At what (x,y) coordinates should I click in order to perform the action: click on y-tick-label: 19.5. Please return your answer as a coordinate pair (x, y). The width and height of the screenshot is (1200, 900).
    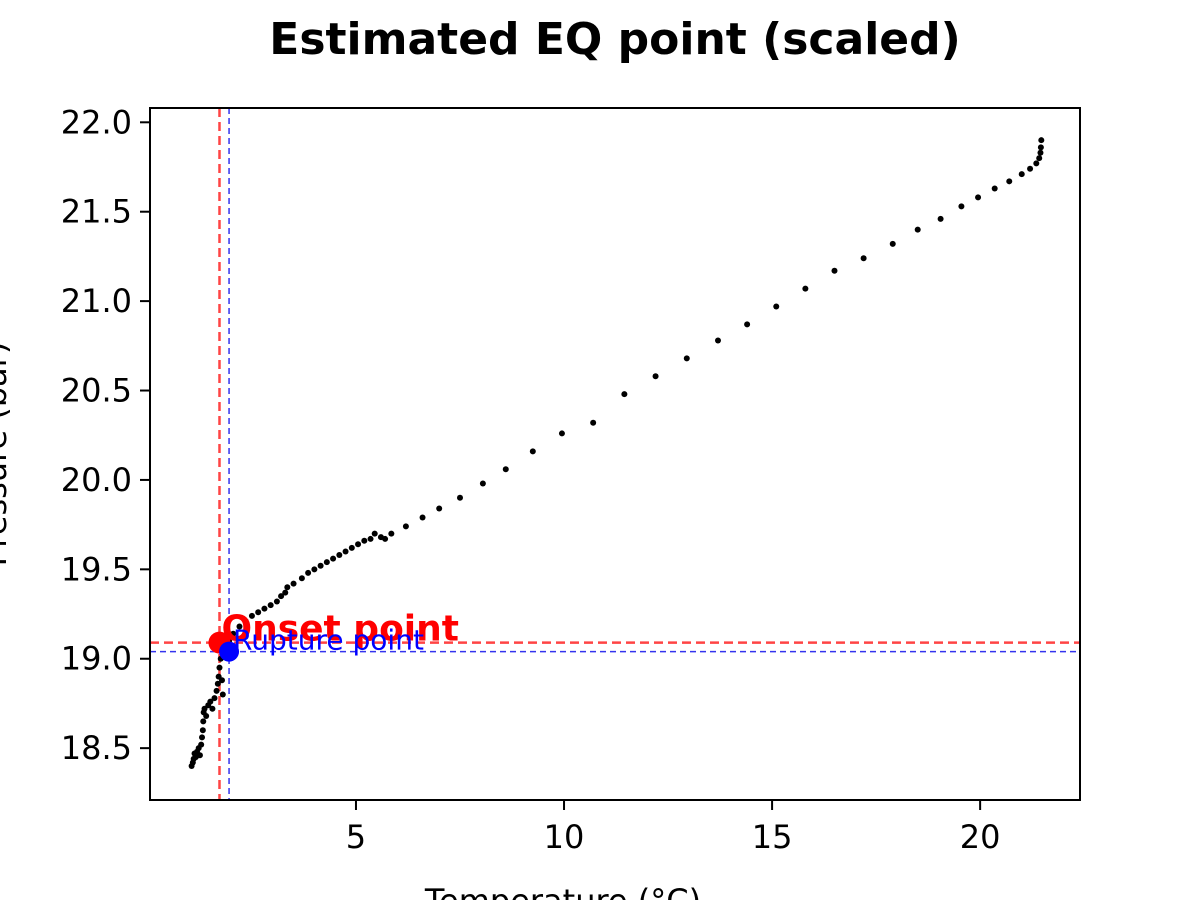
    Looking at the image, I should click on (96, 569).